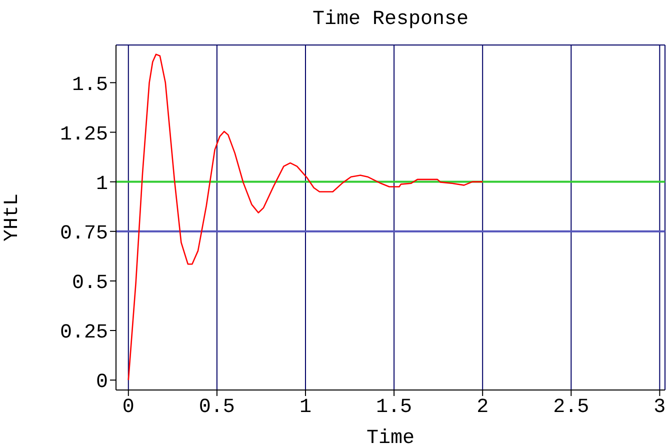 This screenshot has width=668, height=445. I want to click on x-tick-label: 2.5, so click(571, 408).